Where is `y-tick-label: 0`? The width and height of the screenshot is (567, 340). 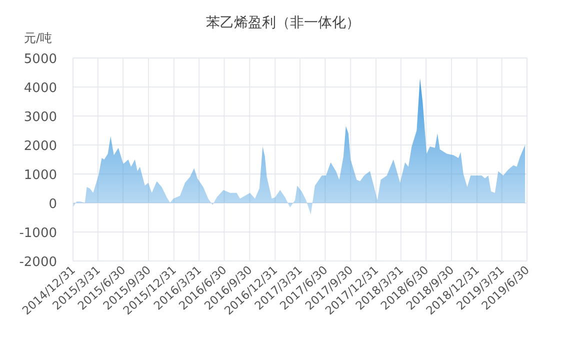
y-tick-label: 0 is located at coordinates (52, 204).